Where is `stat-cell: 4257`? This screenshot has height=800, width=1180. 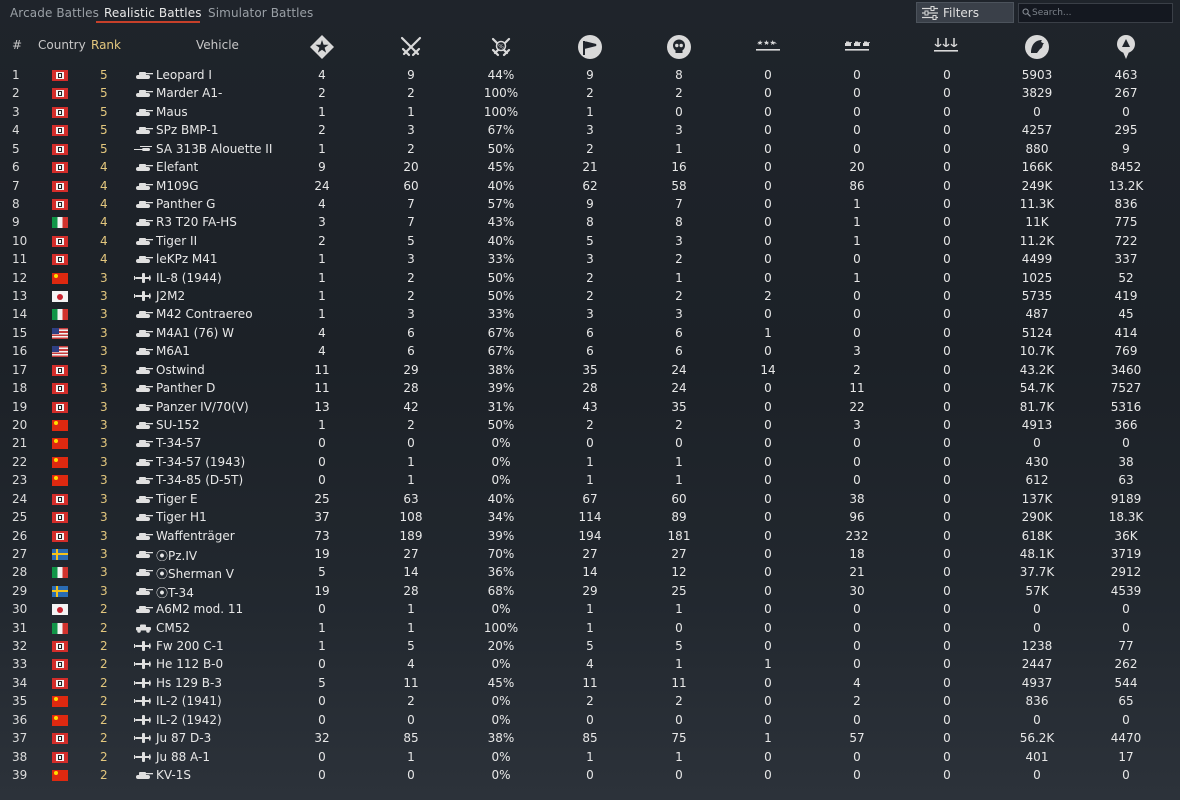 stat-cell: 4257 is located at coordinates (1037, 130).